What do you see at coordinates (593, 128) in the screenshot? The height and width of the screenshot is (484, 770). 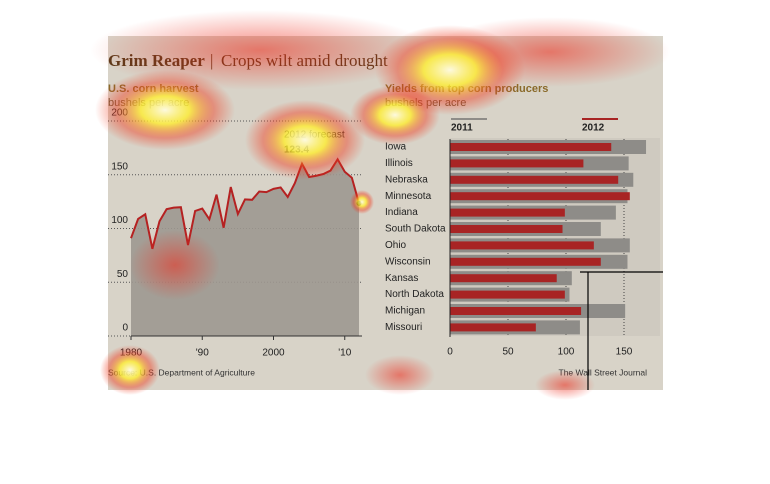 I see `legend-label: 2012` at bounding box center [593, 128].